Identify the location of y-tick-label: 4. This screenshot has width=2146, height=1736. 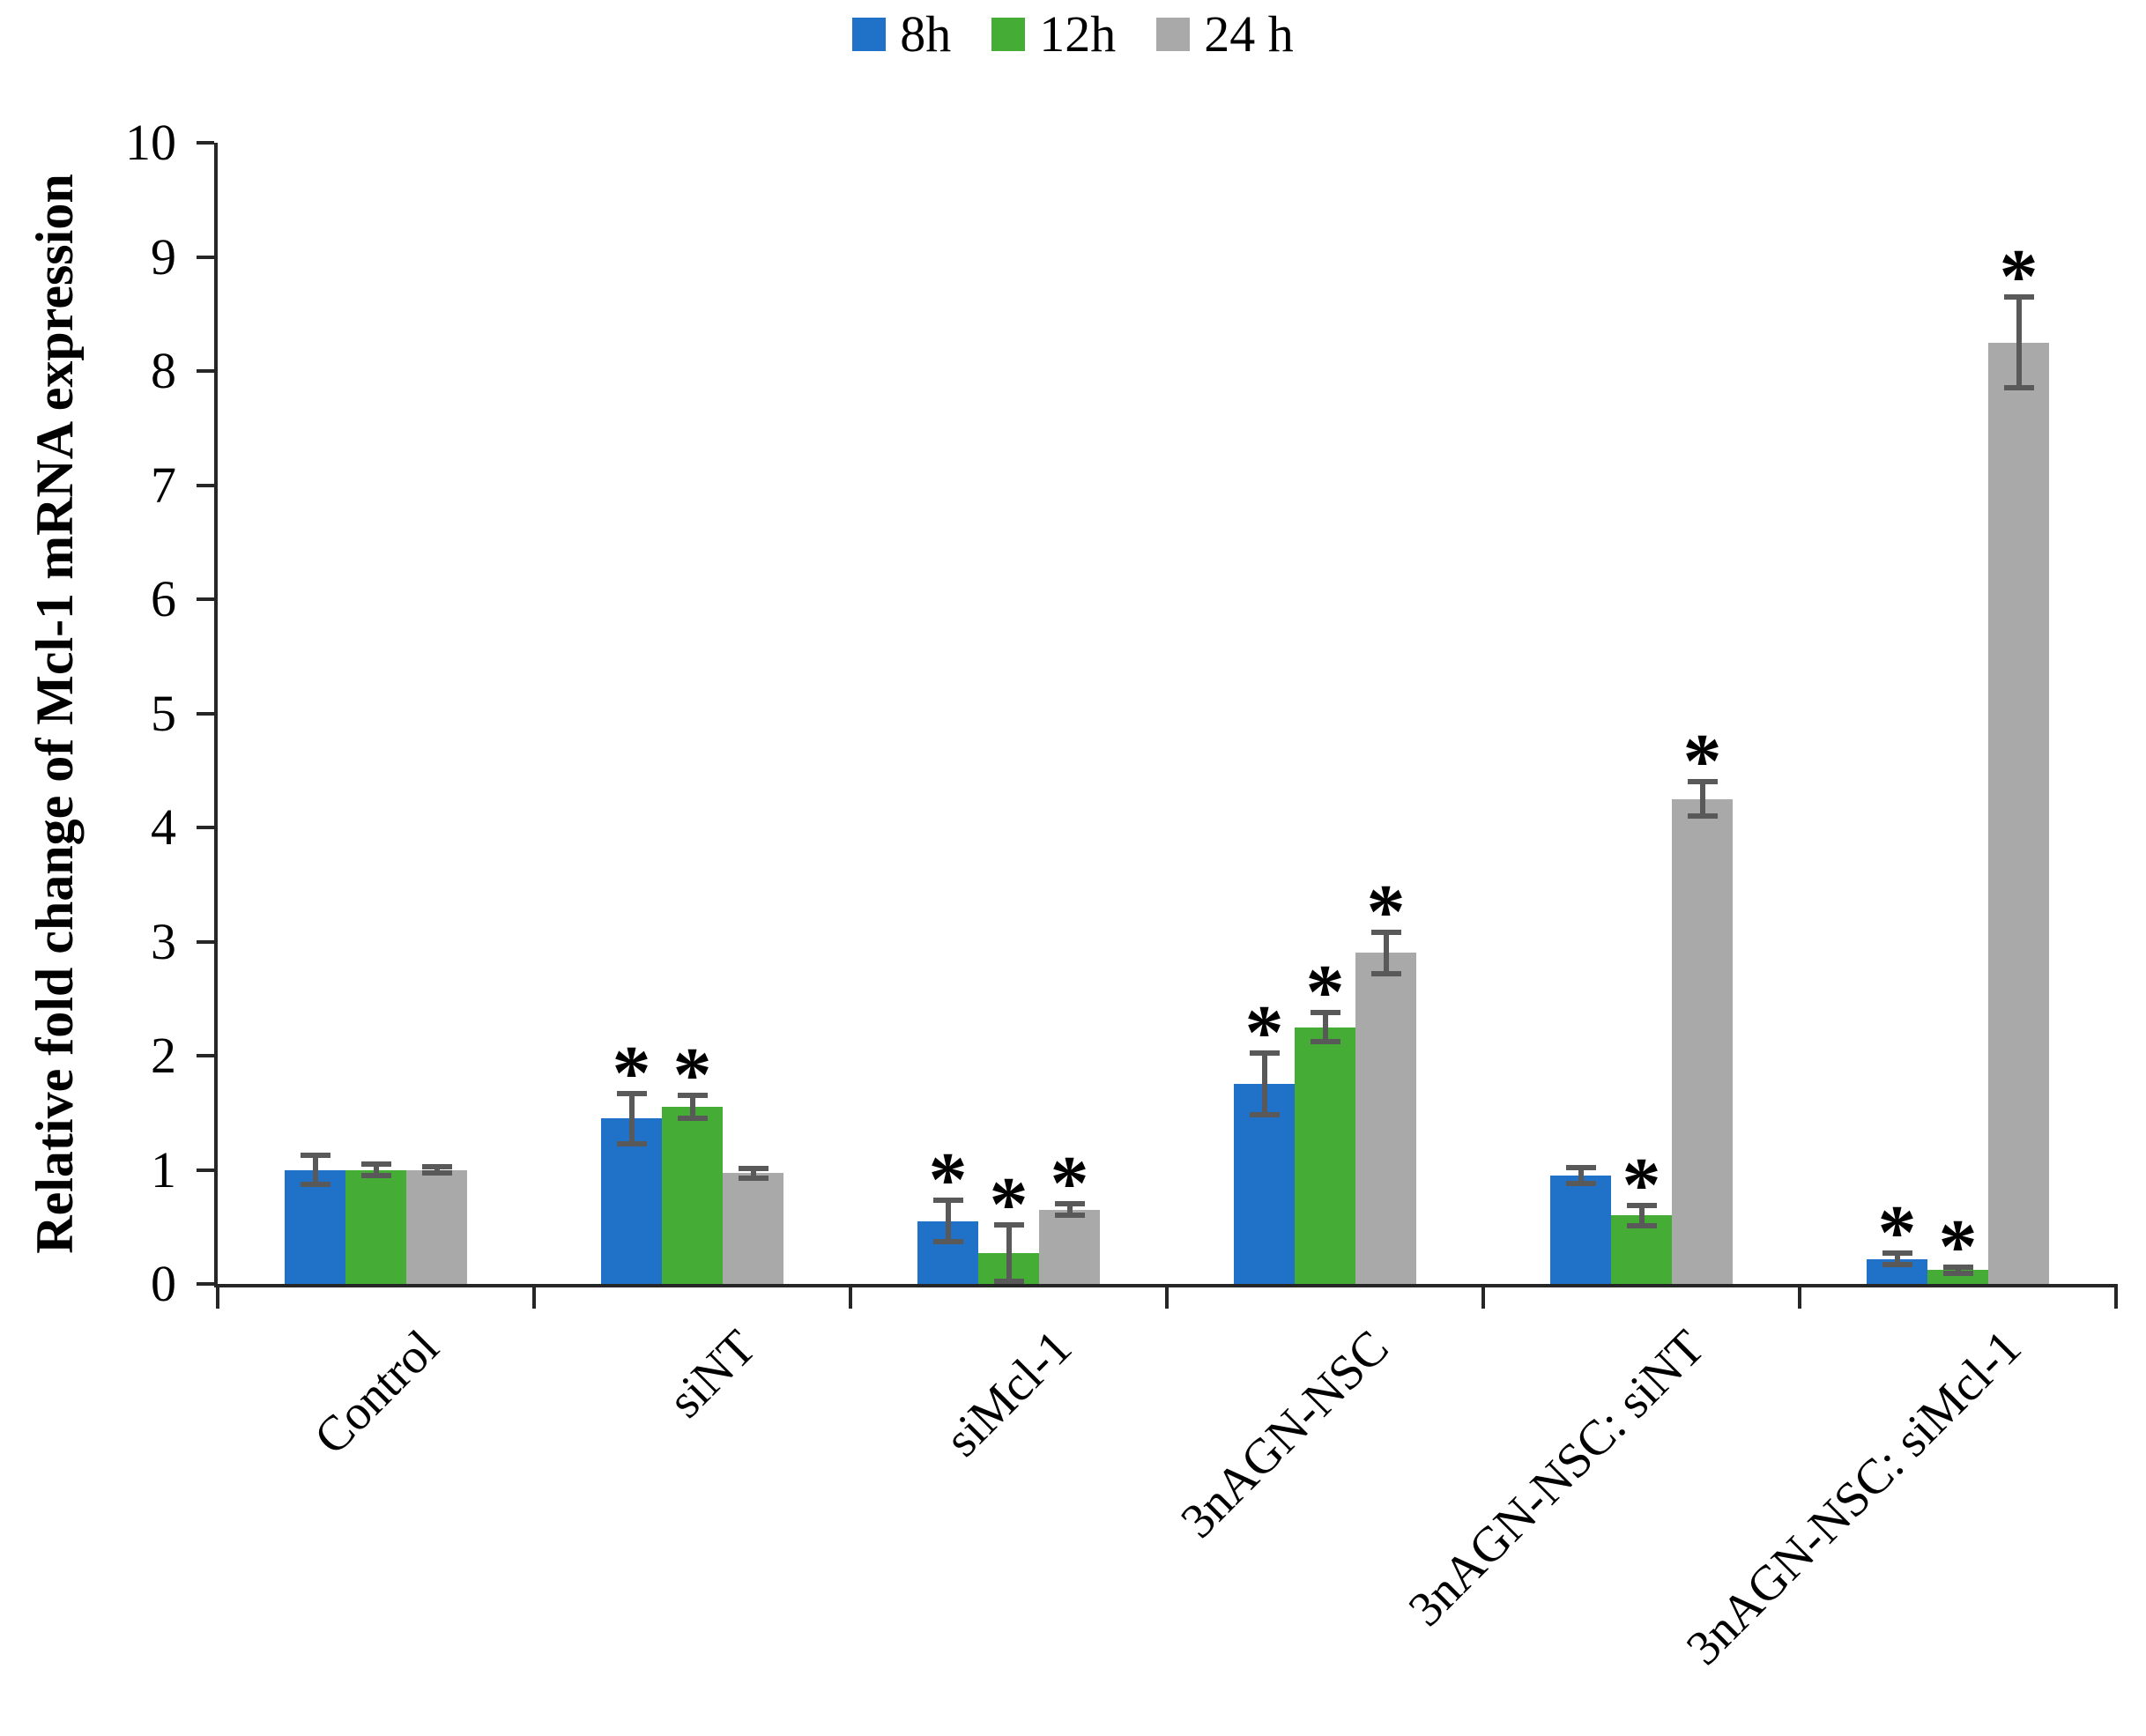
(163, 827).